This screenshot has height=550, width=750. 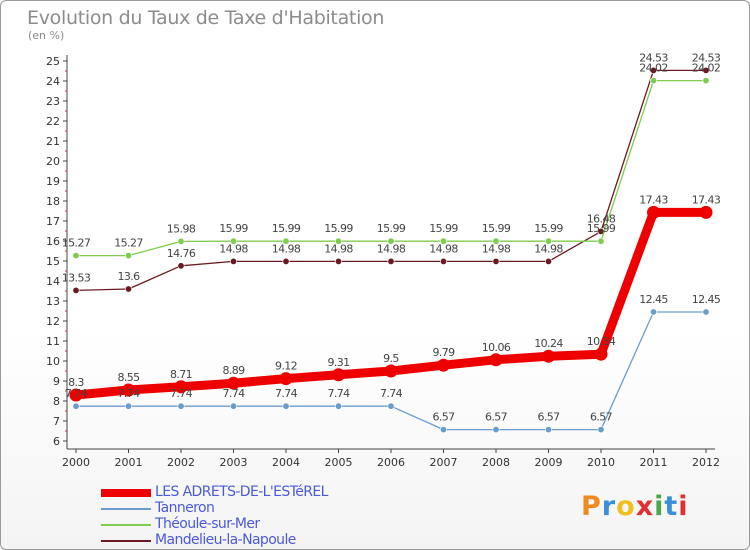 What do you see at coordinates (338, 362) in the screenshot?
I see `data-label-0: 9.31` at bounding box center [338, 362].